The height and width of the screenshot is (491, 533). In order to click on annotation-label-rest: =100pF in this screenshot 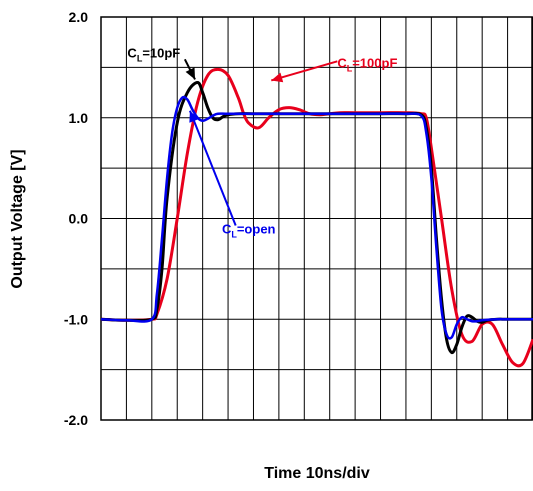, I will do `click(374, 62)`.